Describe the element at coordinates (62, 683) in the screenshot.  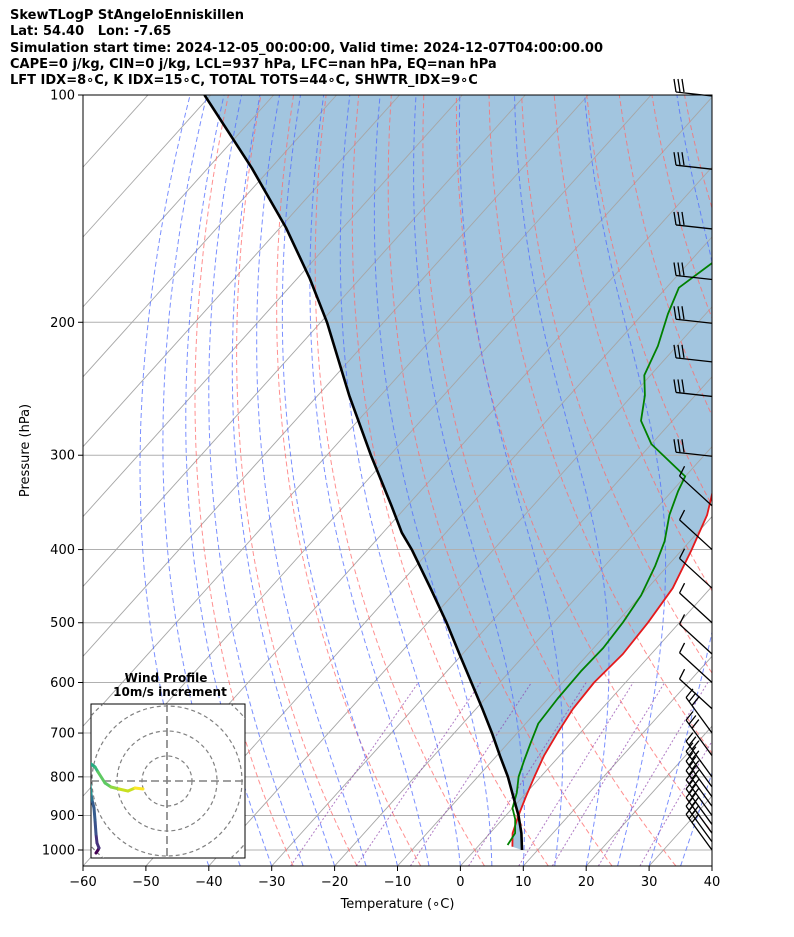
I see `y-tick-label: 600` at that location.